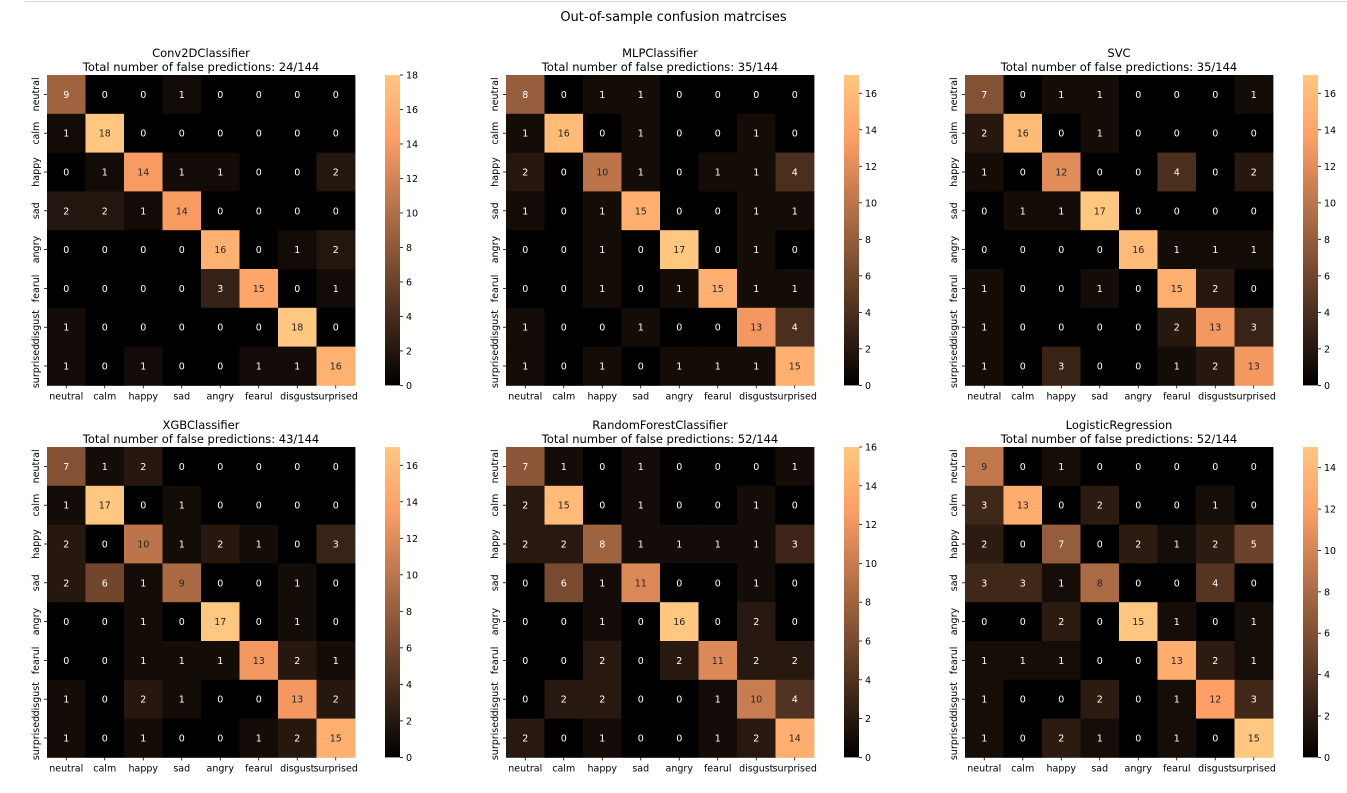 This screenshot has width=1347, height=793. I want to click on cell-value-label: 13, so click(1215, 328).